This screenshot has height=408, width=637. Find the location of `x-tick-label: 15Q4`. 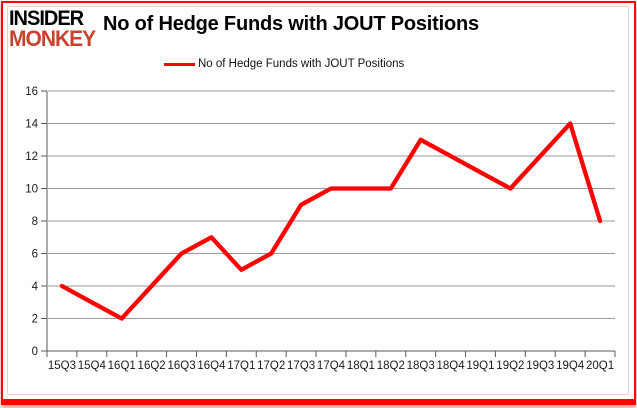

x-tick-label: 15Q4 is located at coordinates (92, 366).